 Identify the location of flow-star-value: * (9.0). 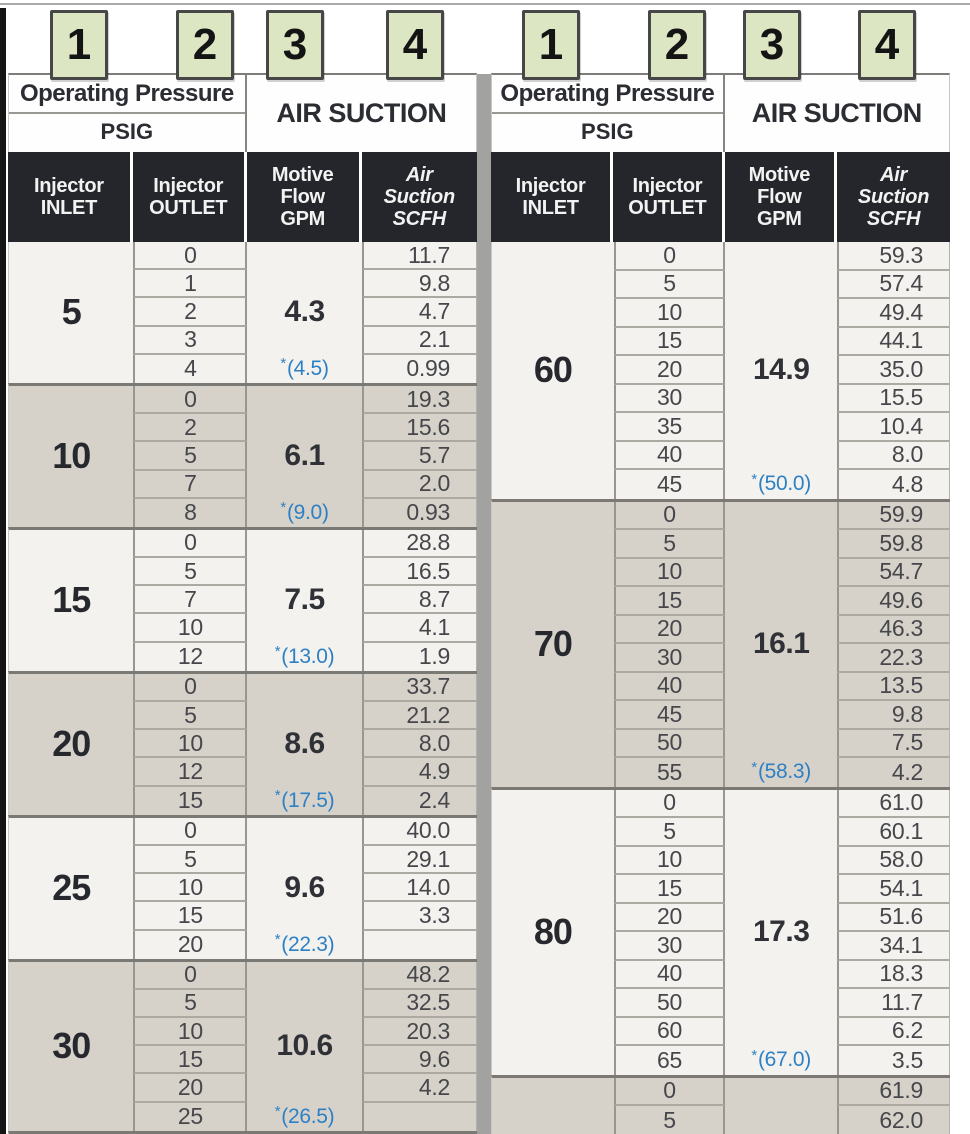
(304, 513).